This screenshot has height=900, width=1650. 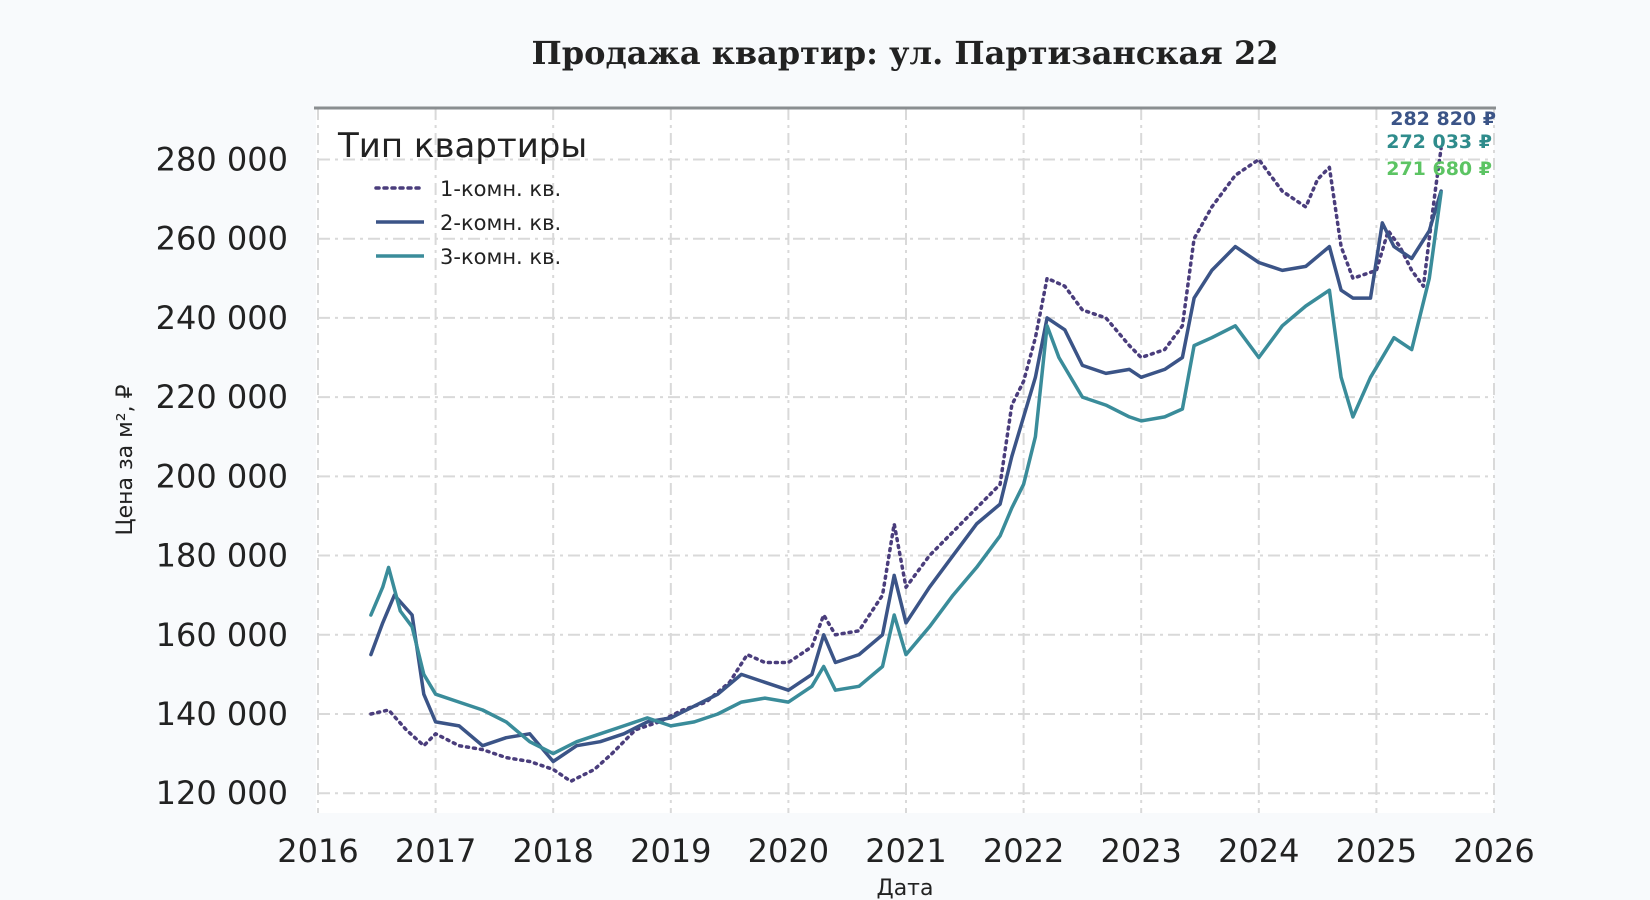 I want to click on end-label-3: 271 680 ₽, so click(x=1439, y=169).